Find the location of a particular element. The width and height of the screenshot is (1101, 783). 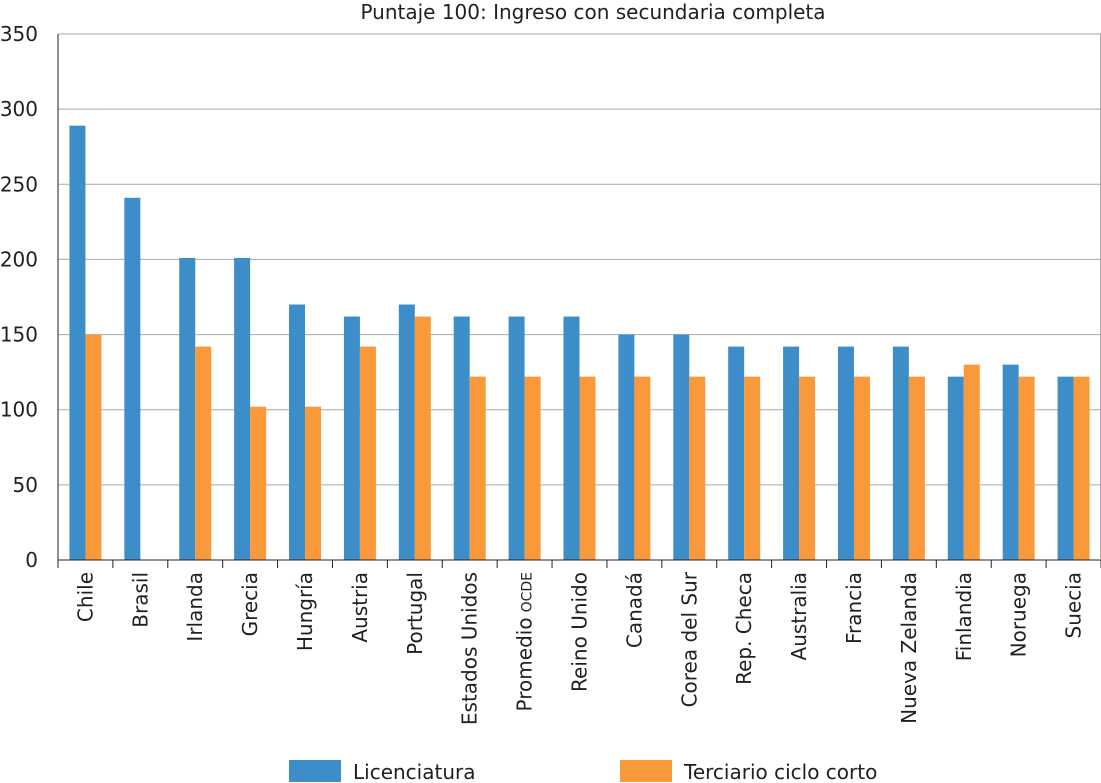

x-tick-label: Canadá is located at coordinates (634, 610).